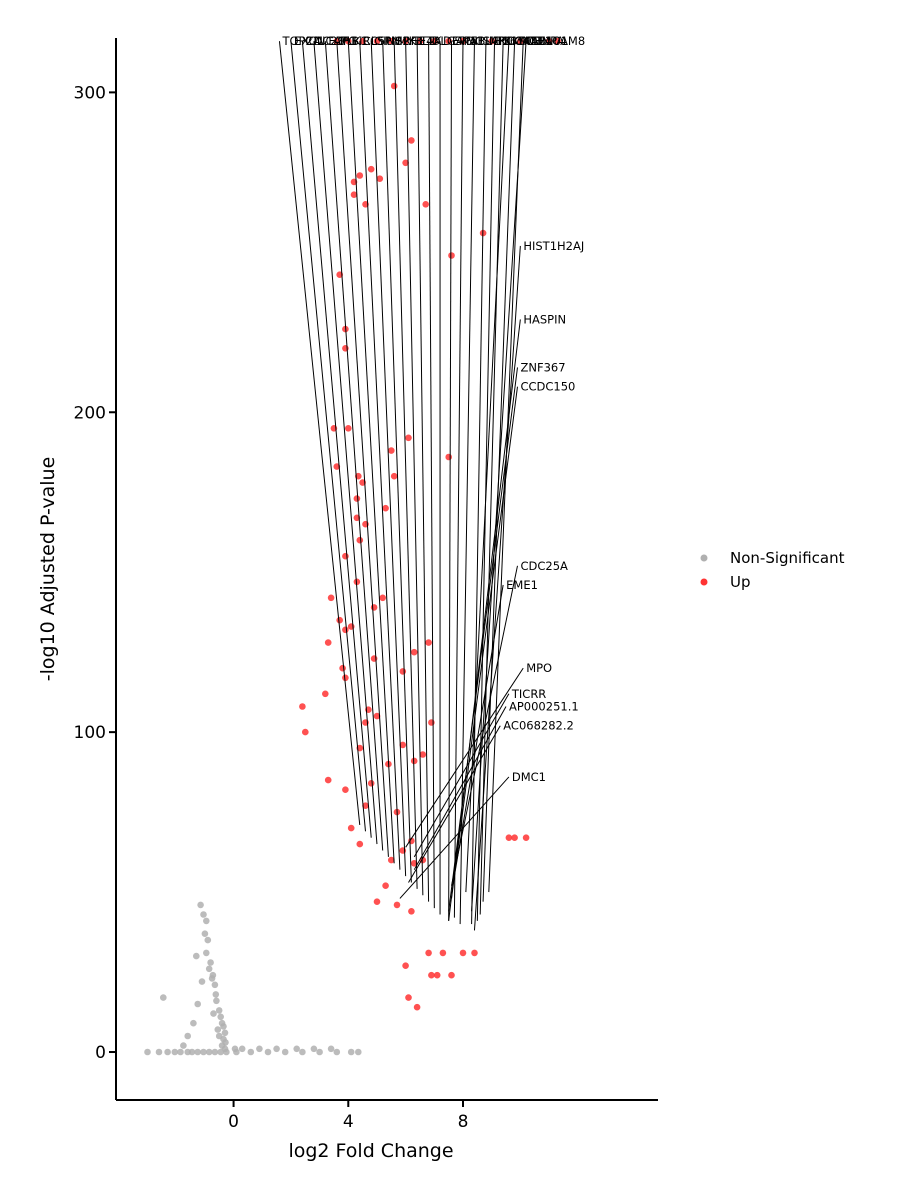 The width and height of the screenshot is (900, 1200). Describe the element at coordinates (507, 41) in the screenshot. I see `gene-label: MKI67` at that location.